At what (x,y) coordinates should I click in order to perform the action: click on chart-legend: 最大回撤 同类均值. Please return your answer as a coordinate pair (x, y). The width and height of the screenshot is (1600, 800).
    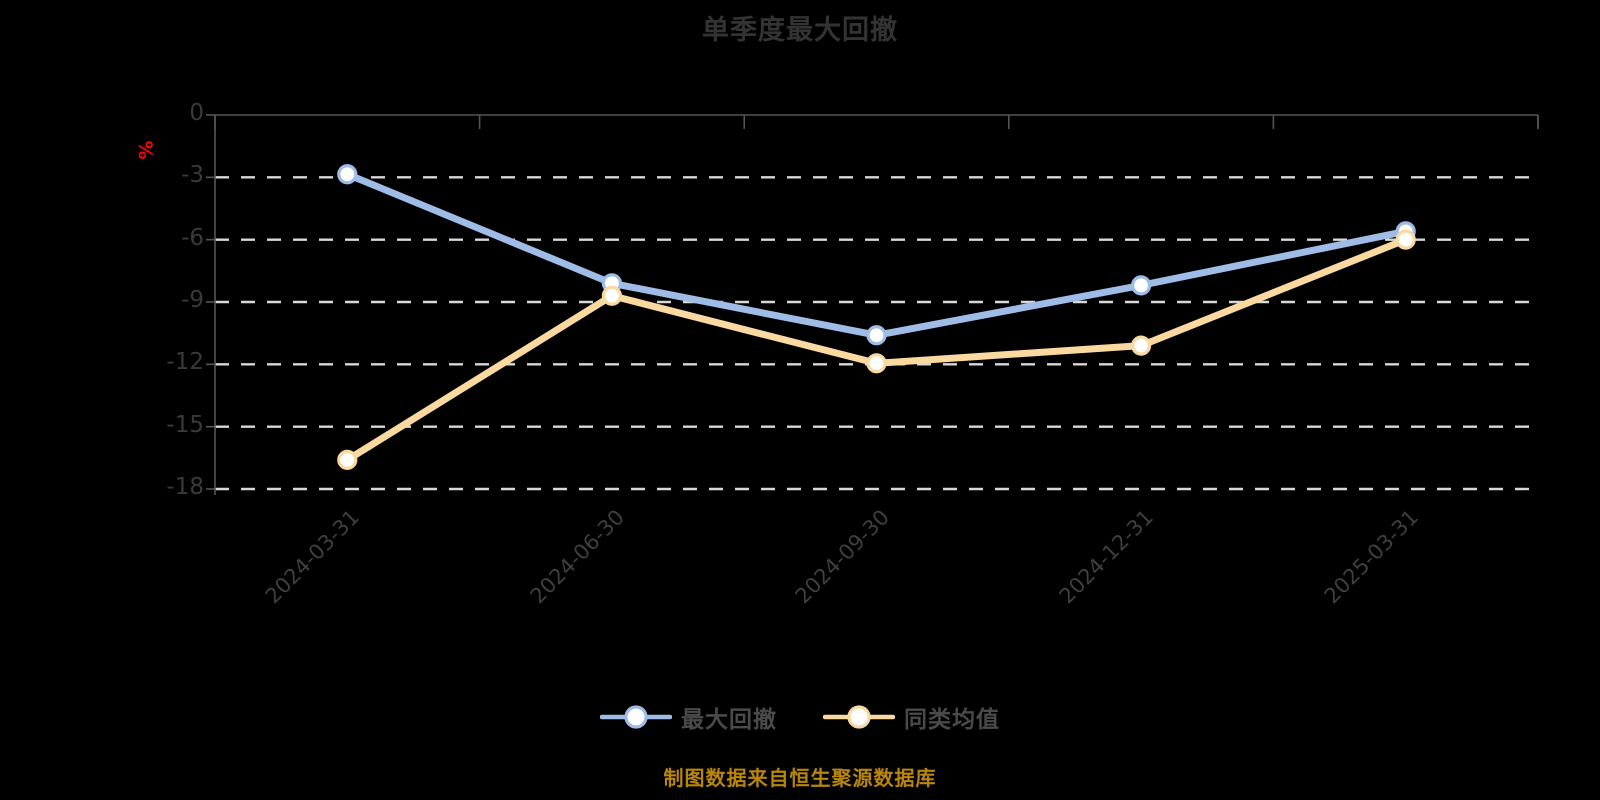
    Looking at the image, I should click on (800, 717).